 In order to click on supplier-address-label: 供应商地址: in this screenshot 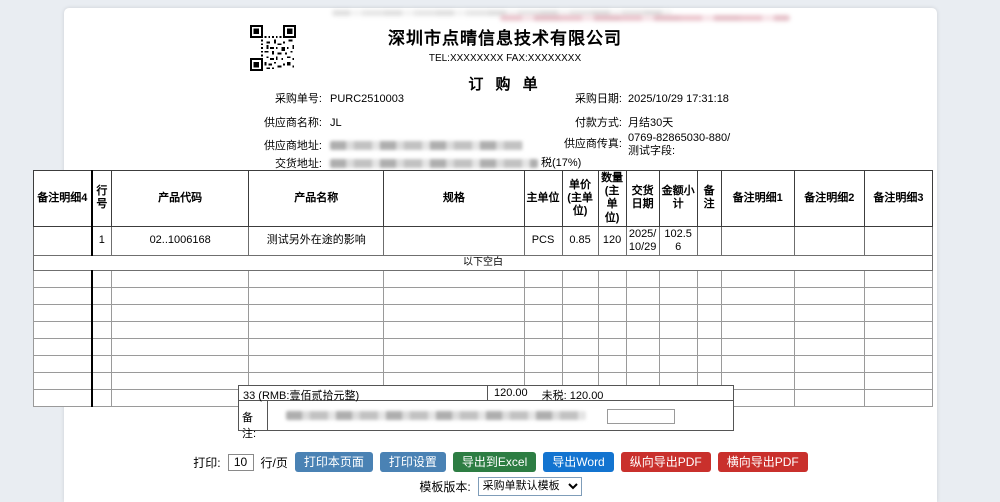, I will do `click(292, 146)`.